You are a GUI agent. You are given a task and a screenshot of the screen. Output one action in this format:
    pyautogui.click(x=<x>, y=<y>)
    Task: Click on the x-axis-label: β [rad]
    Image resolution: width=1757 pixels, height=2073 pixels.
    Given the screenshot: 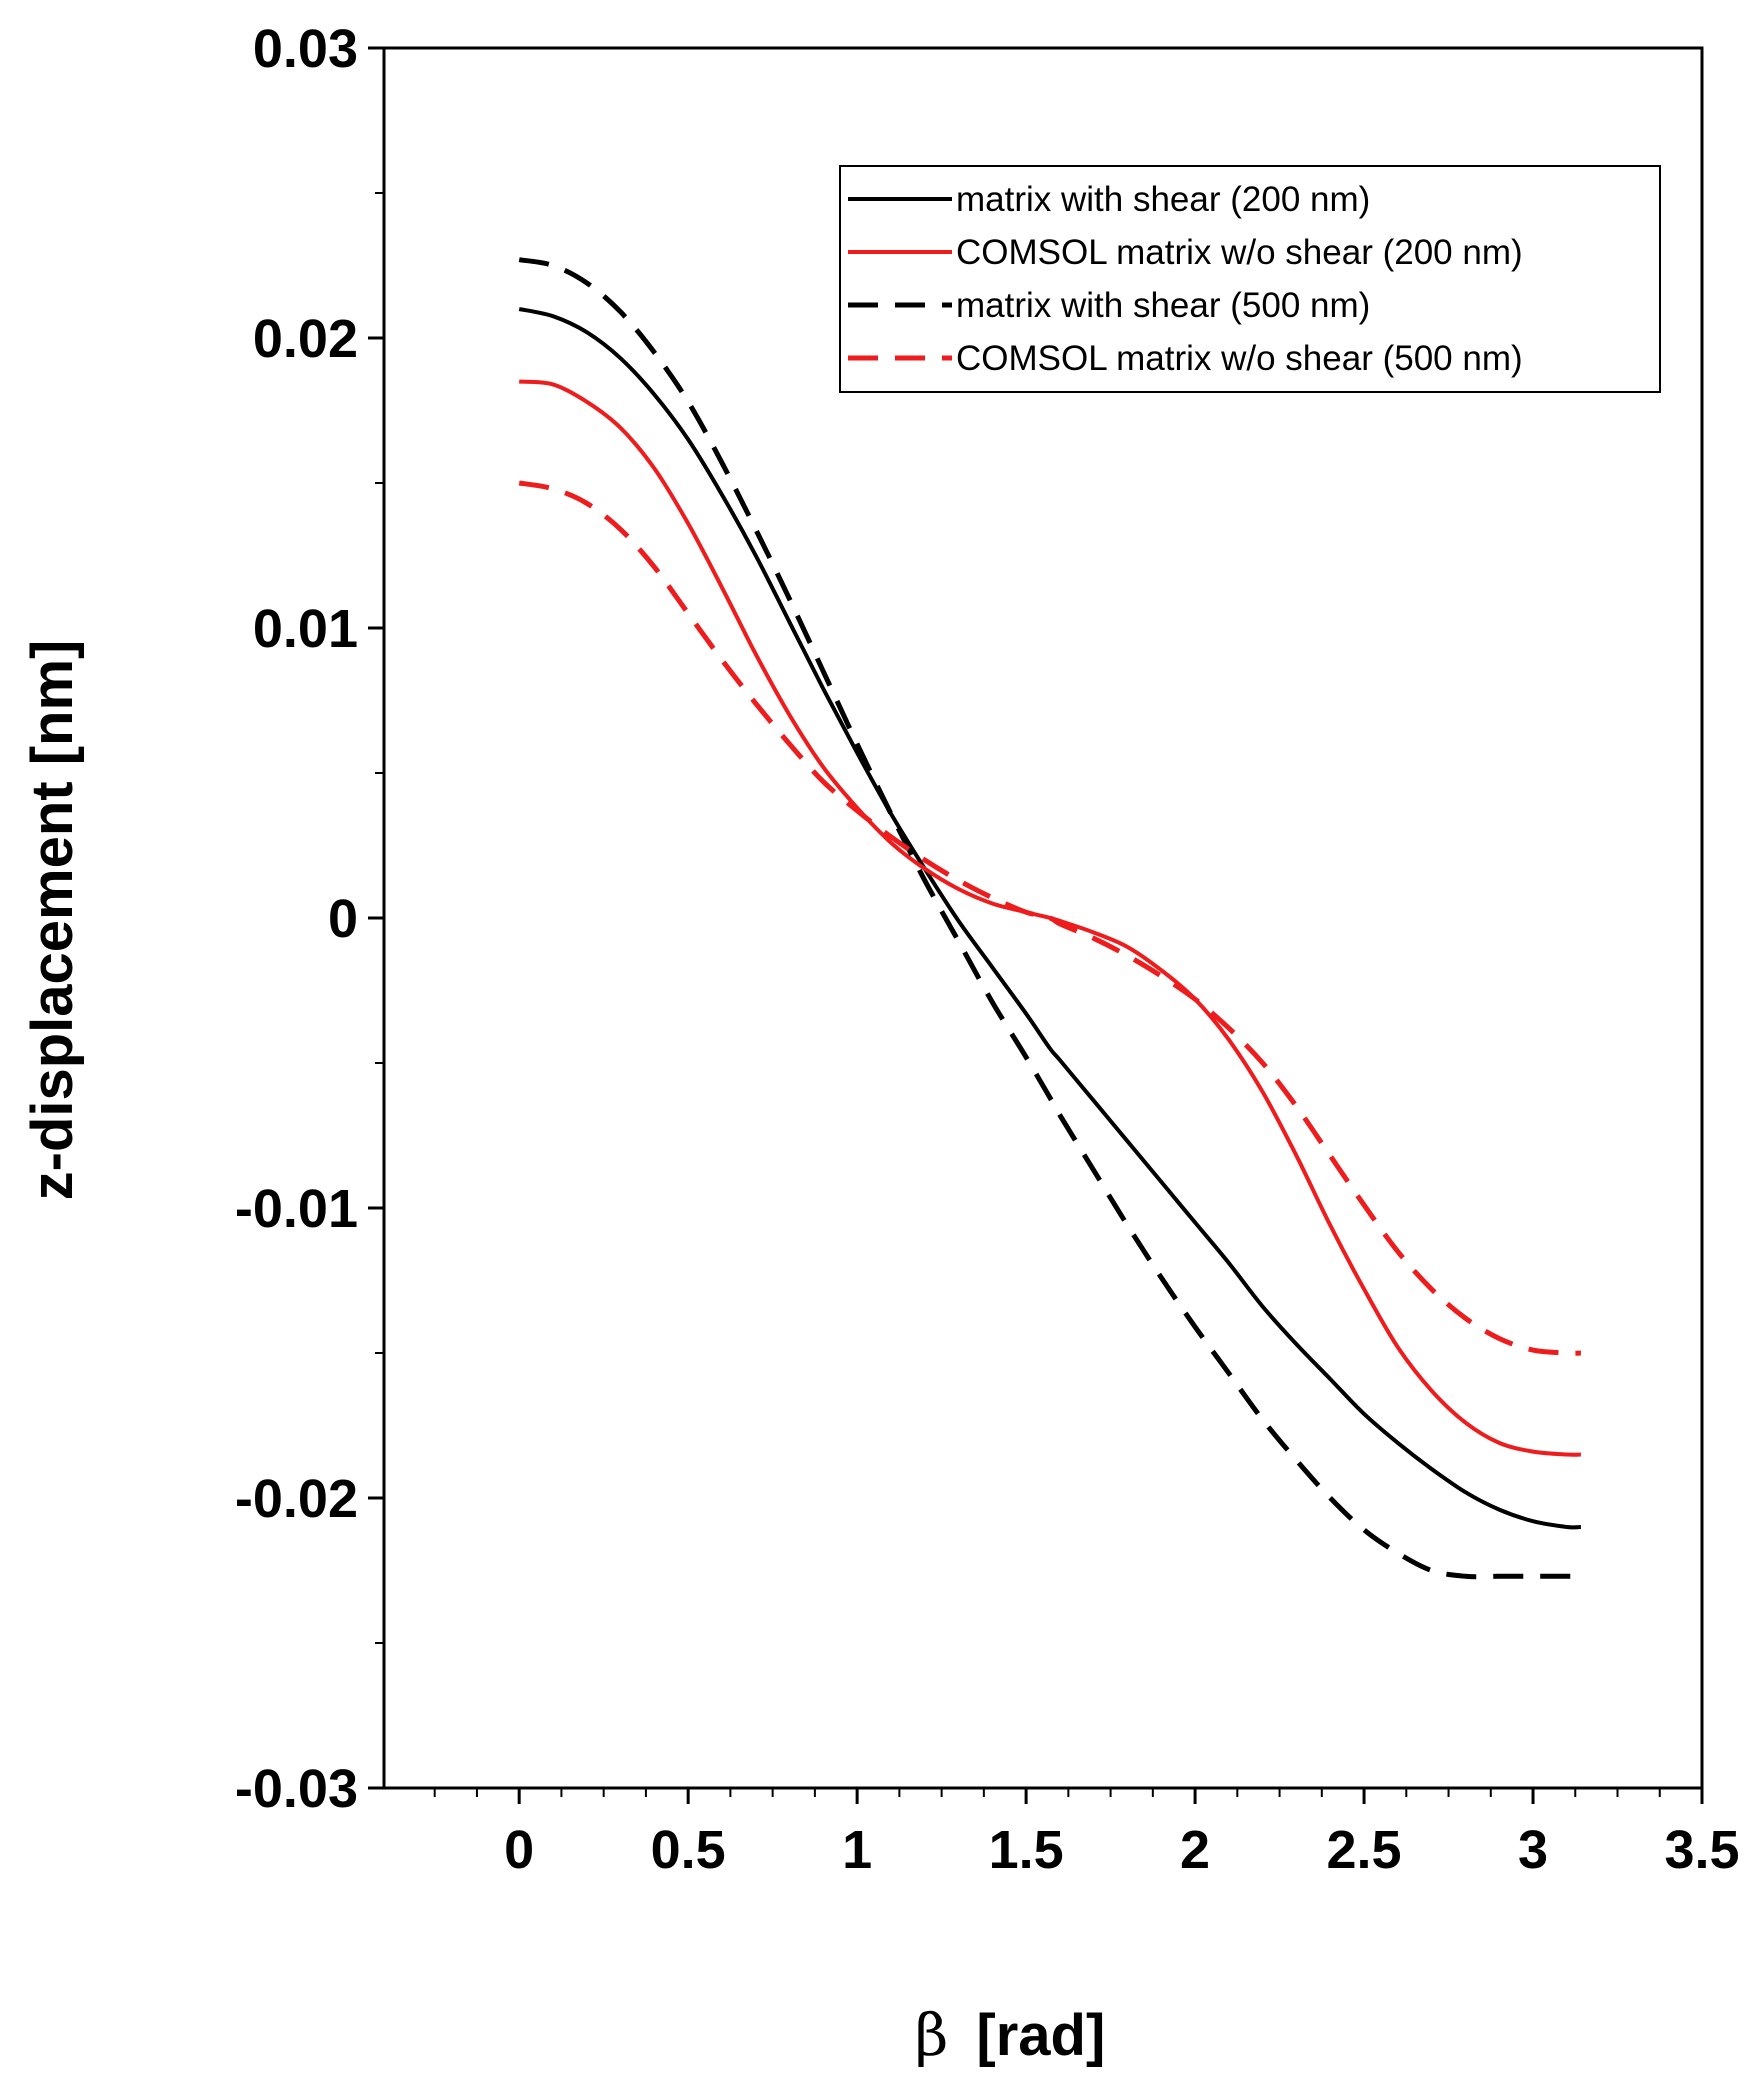 What is the action you would take?
    pyautogui.click(x=1010, y=2035)
    